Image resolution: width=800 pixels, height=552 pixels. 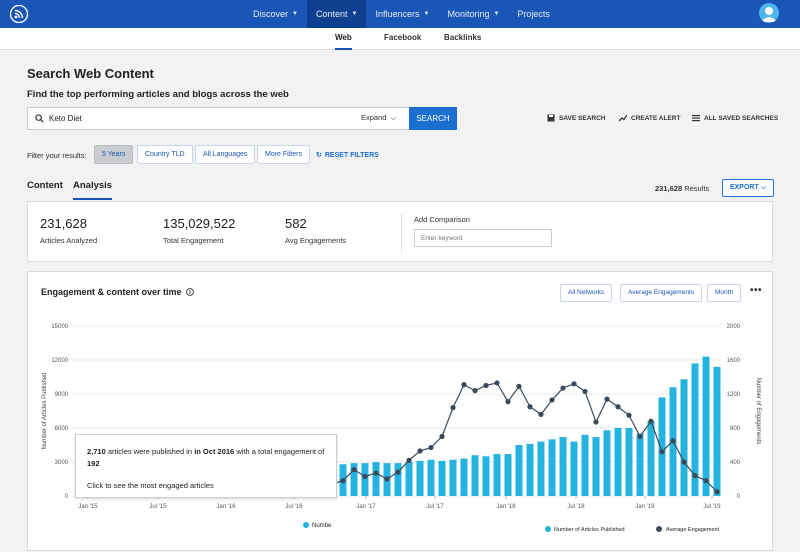 What do you see at coordinates (576, 507) in the screenshot?
I see `x-tick-label: Jul '18` at bounding box center [576, 507].